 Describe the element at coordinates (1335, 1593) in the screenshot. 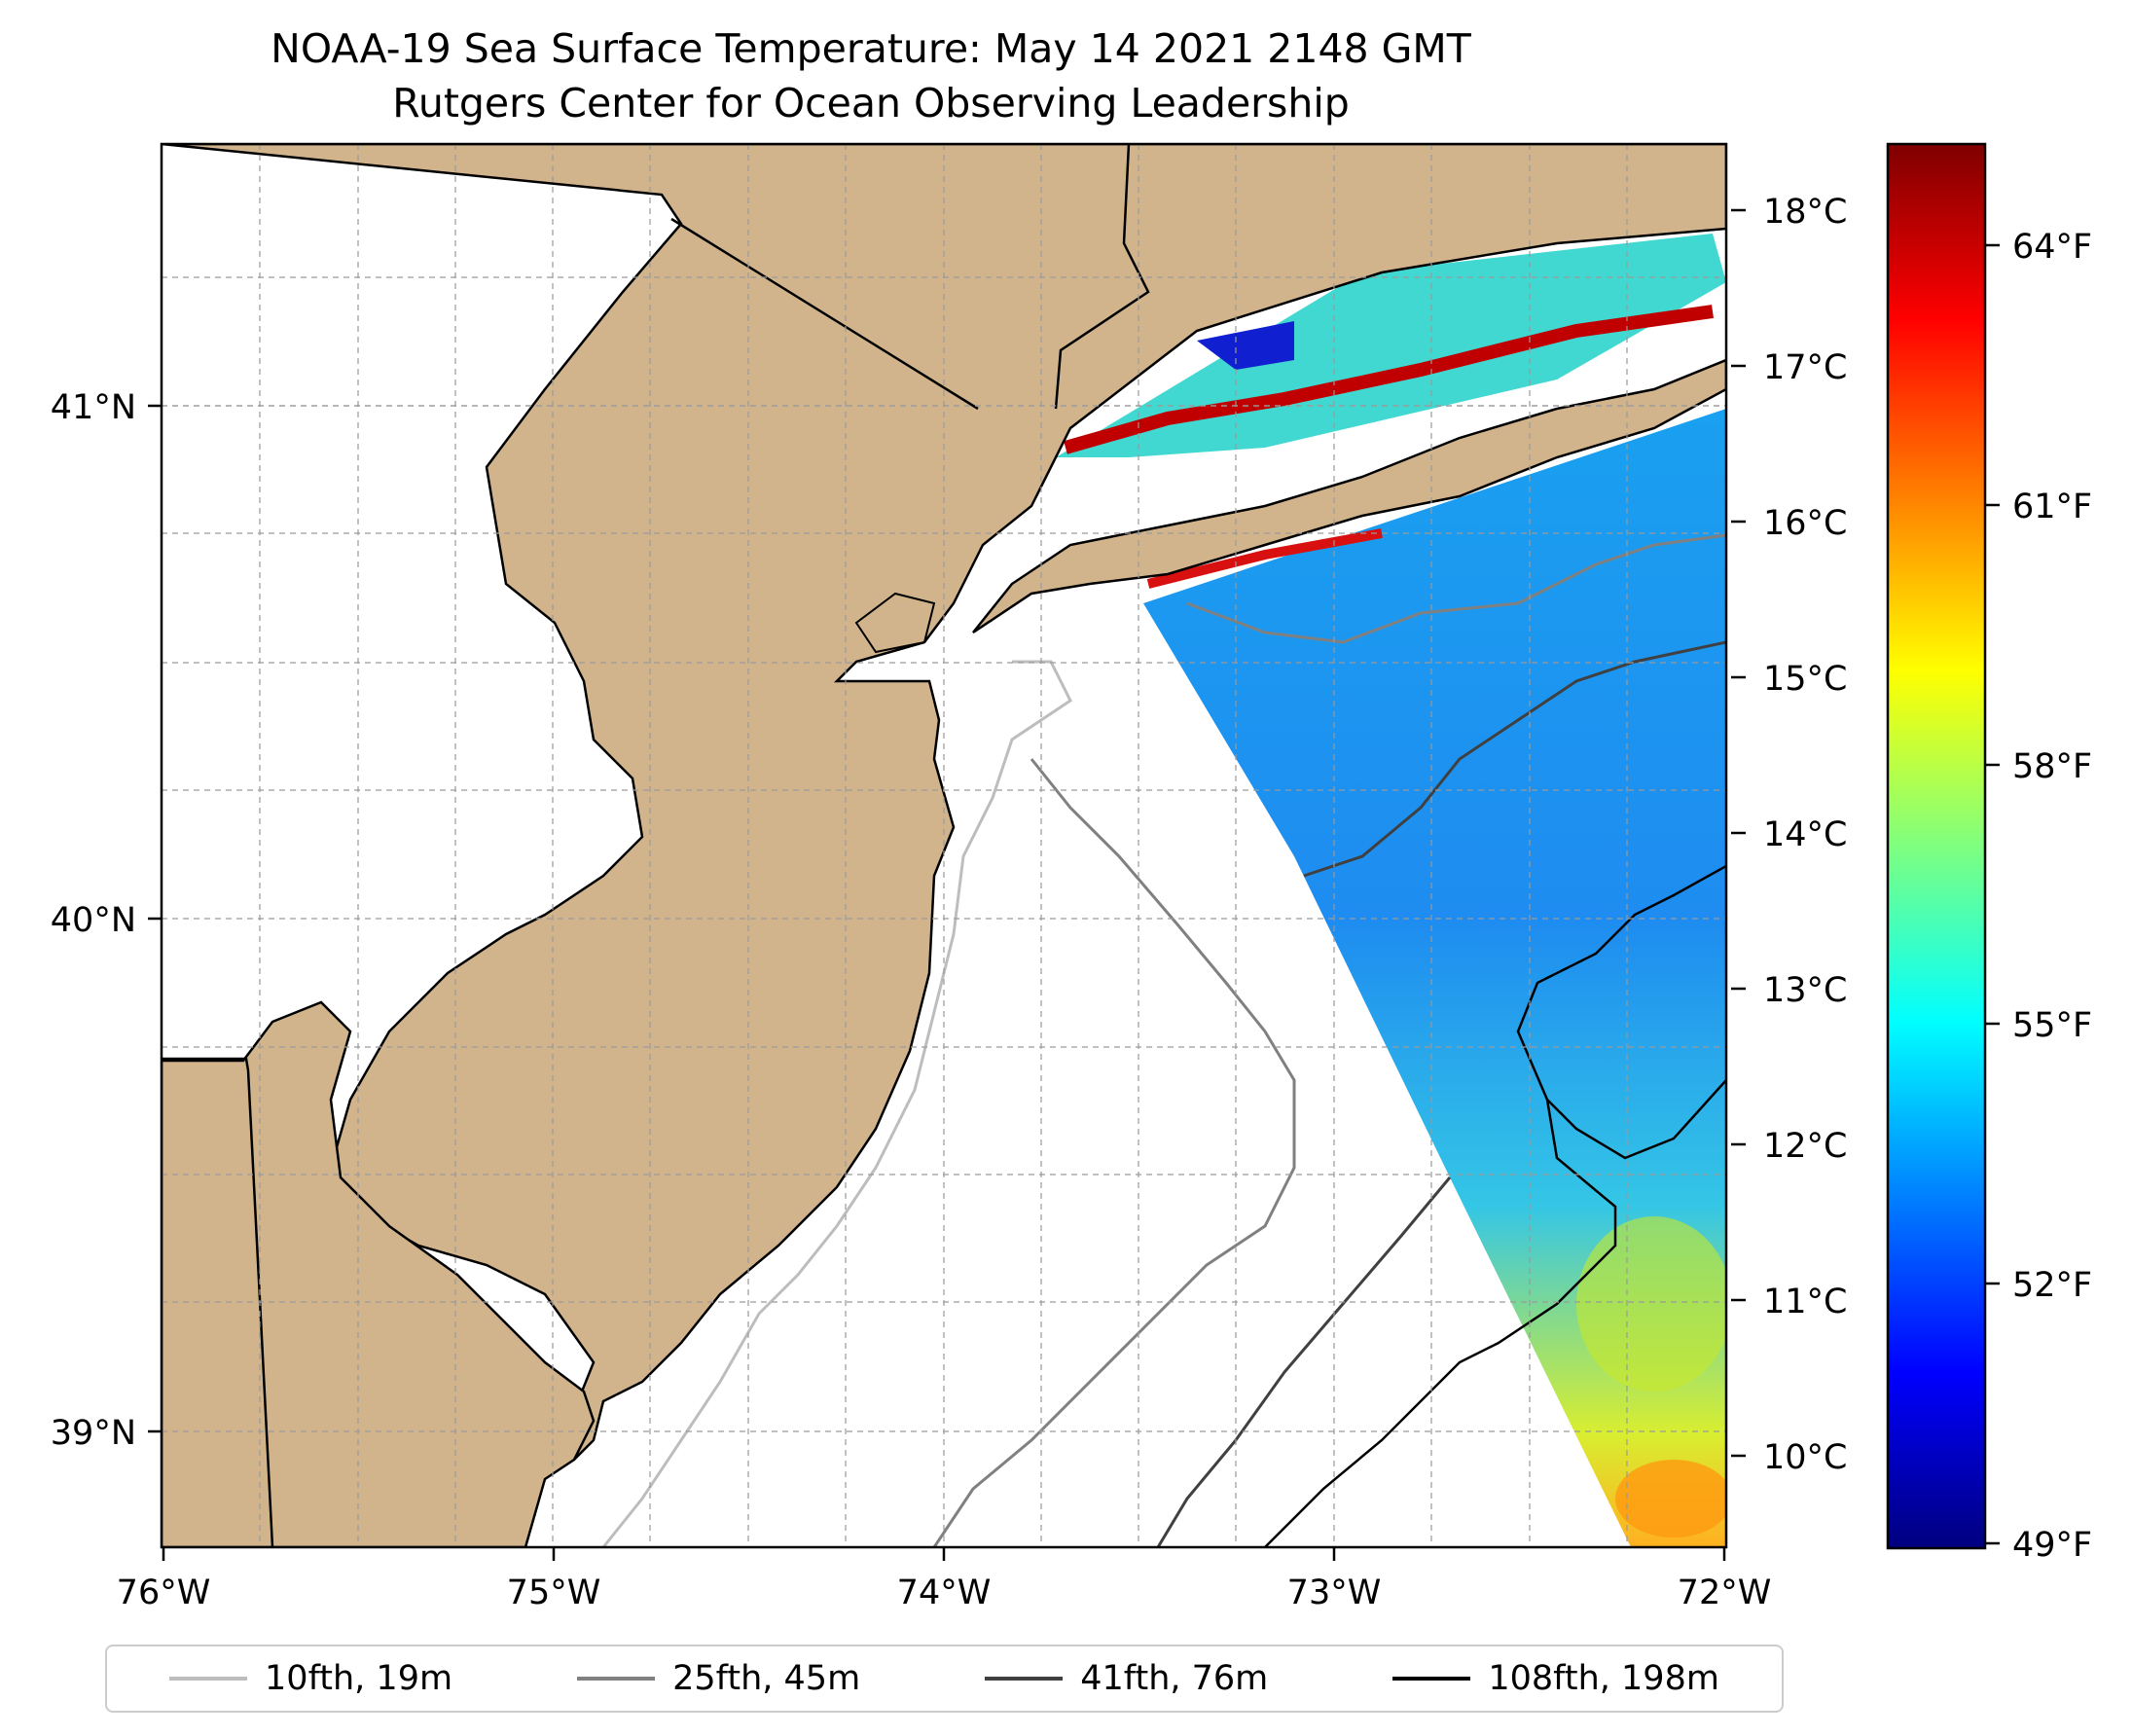

I see `x-tick-label: 73°W` at that location.